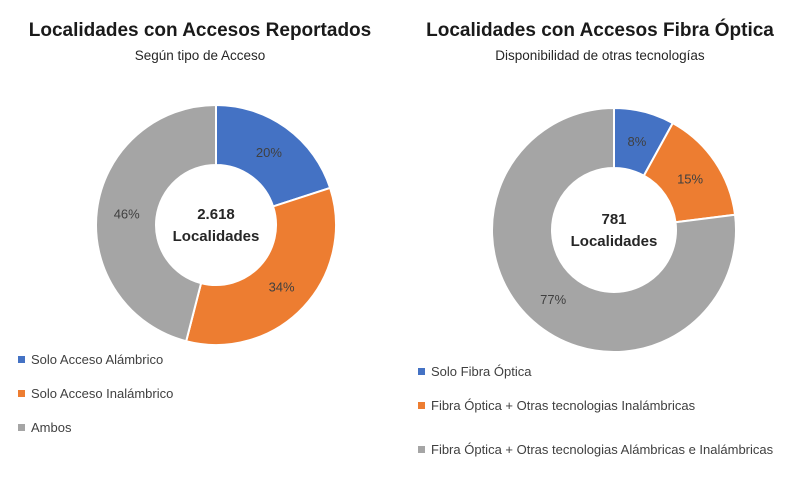 Image resolution: width=800 pixels, height=491 pixels. Describe the element at coordinates (127, 214) in the screenshot. I see `data-label: 46%` at that location.